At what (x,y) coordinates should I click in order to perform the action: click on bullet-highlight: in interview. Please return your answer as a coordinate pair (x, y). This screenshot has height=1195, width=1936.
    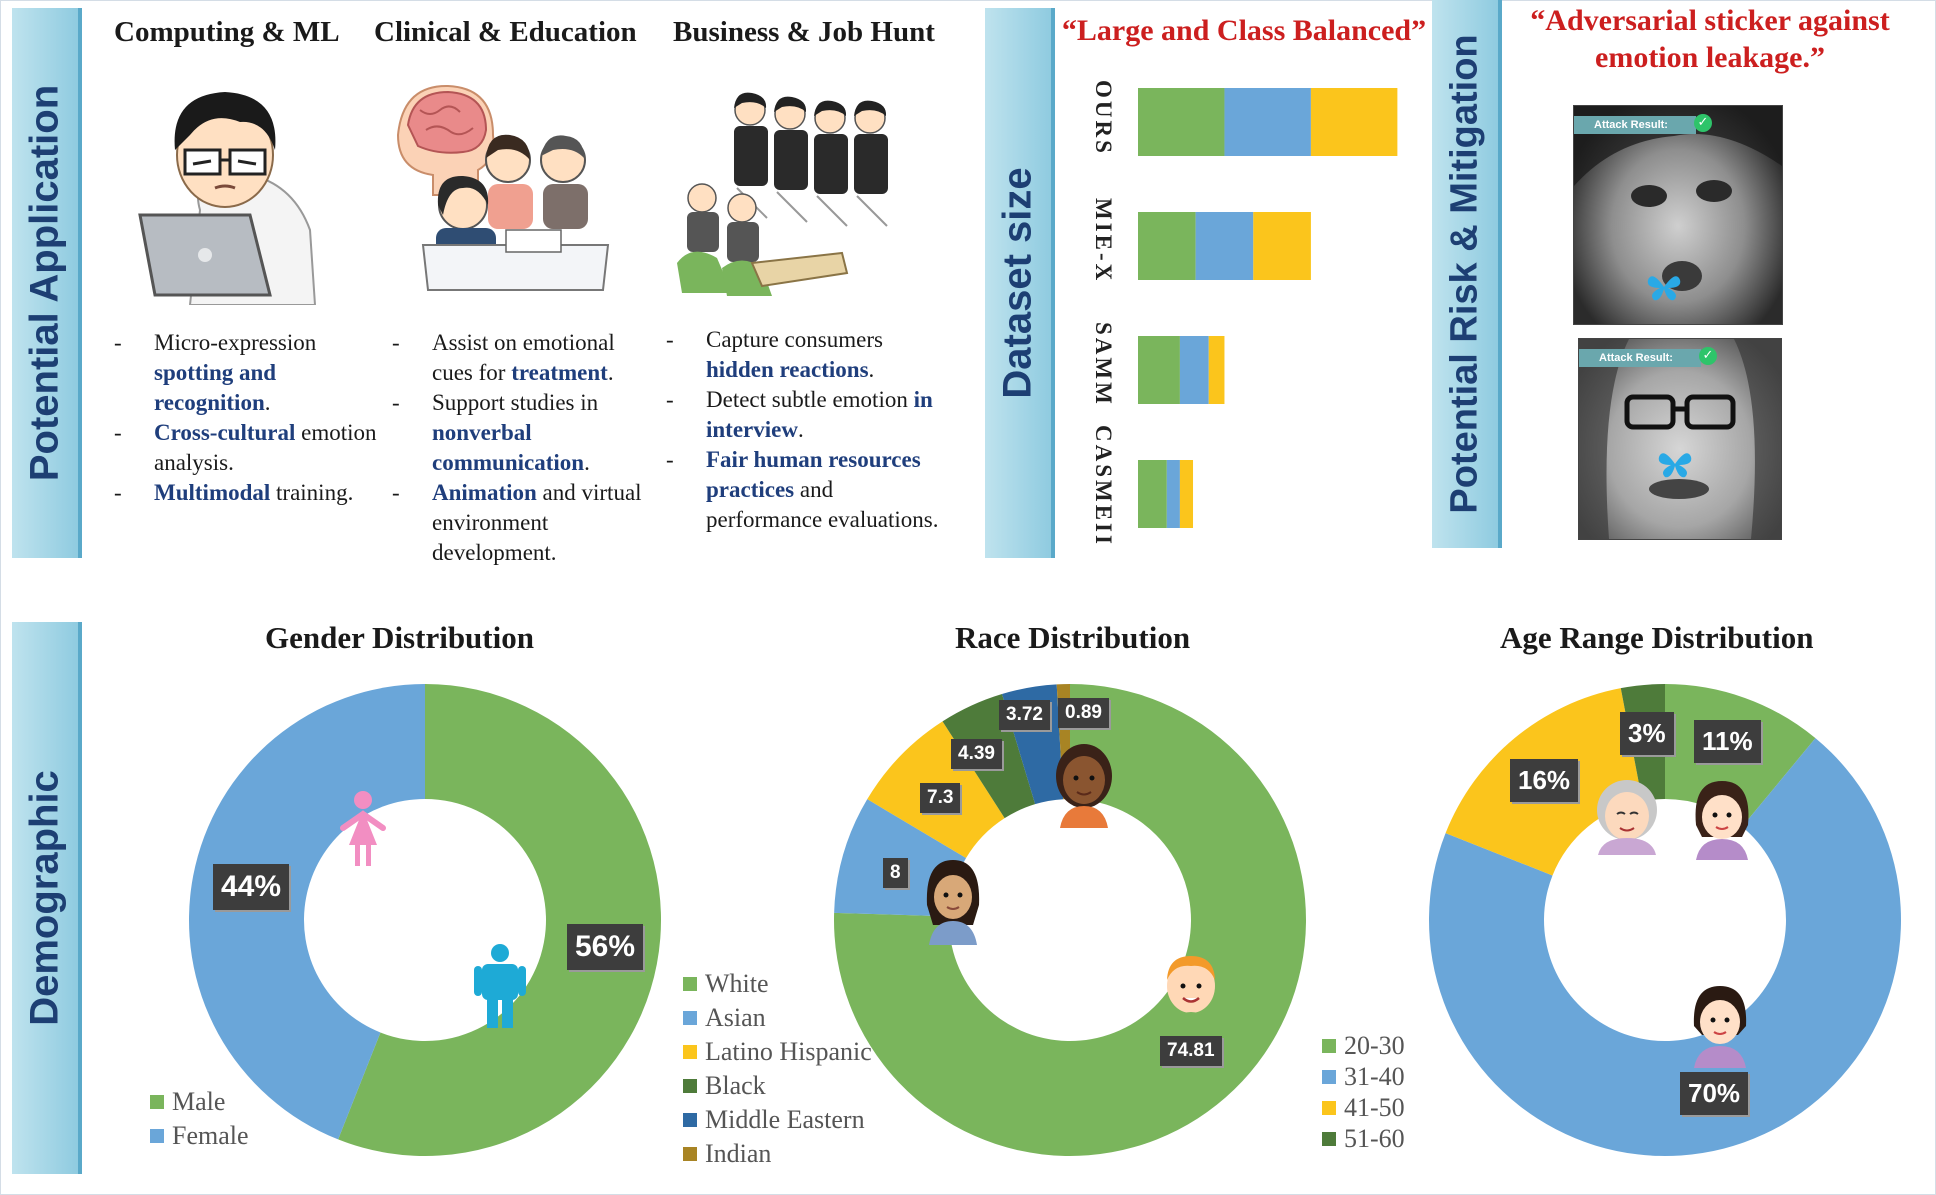
    Looking at the image, I should click on (819, 414).